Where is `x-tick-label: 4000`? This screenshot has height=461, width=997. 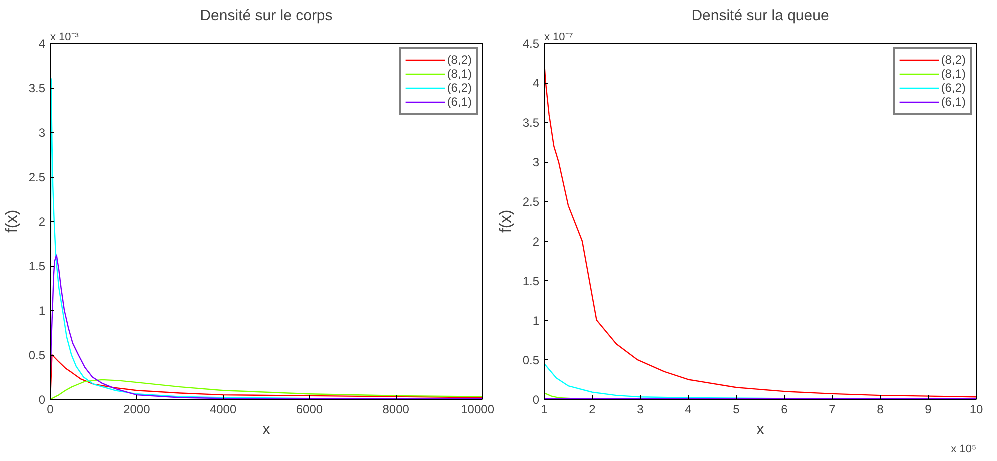 x-tick-label: 4000 is located at coordinates (223, 409).